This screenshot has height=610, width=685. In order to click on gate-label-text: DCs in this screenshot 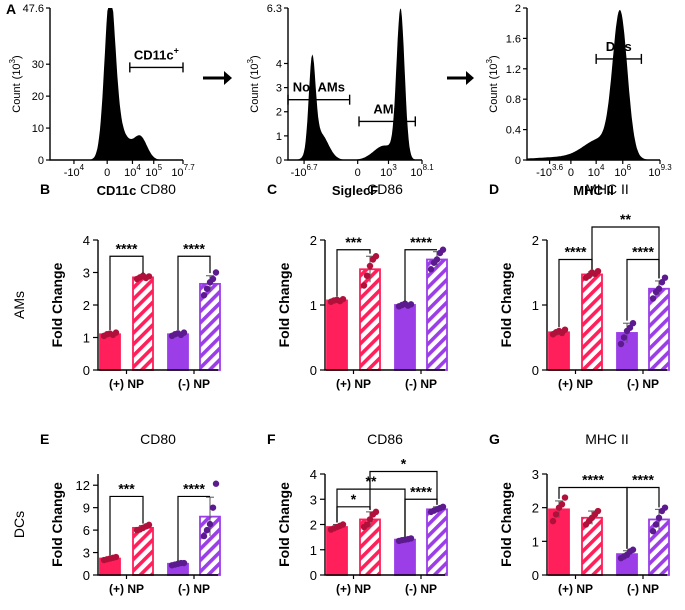, I will do `click(619, 46)`.